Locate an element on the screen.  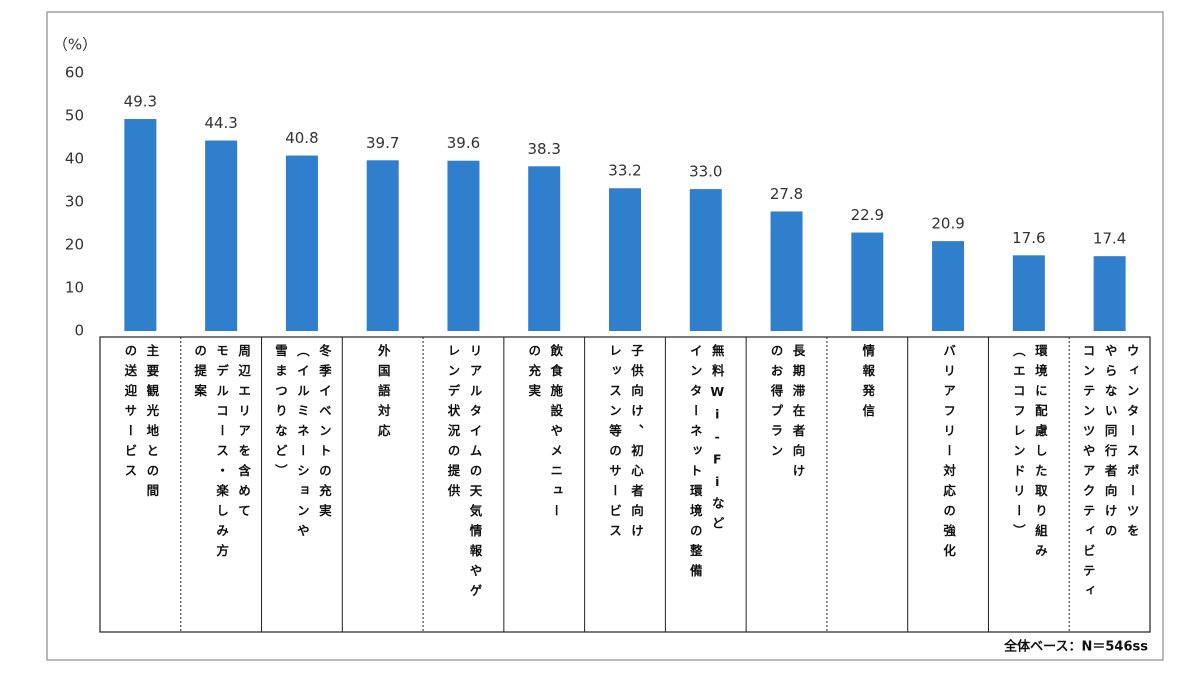
y-unit: （%） is located at coordinates (75, 45).